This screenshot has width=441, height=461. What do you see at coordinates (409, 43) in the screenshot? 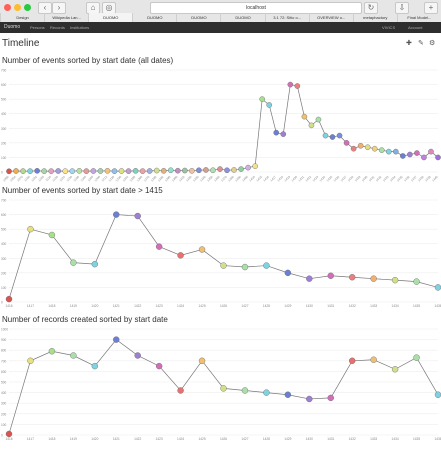
I see `pin-icon: ✚` at bounding box center [409, 43].